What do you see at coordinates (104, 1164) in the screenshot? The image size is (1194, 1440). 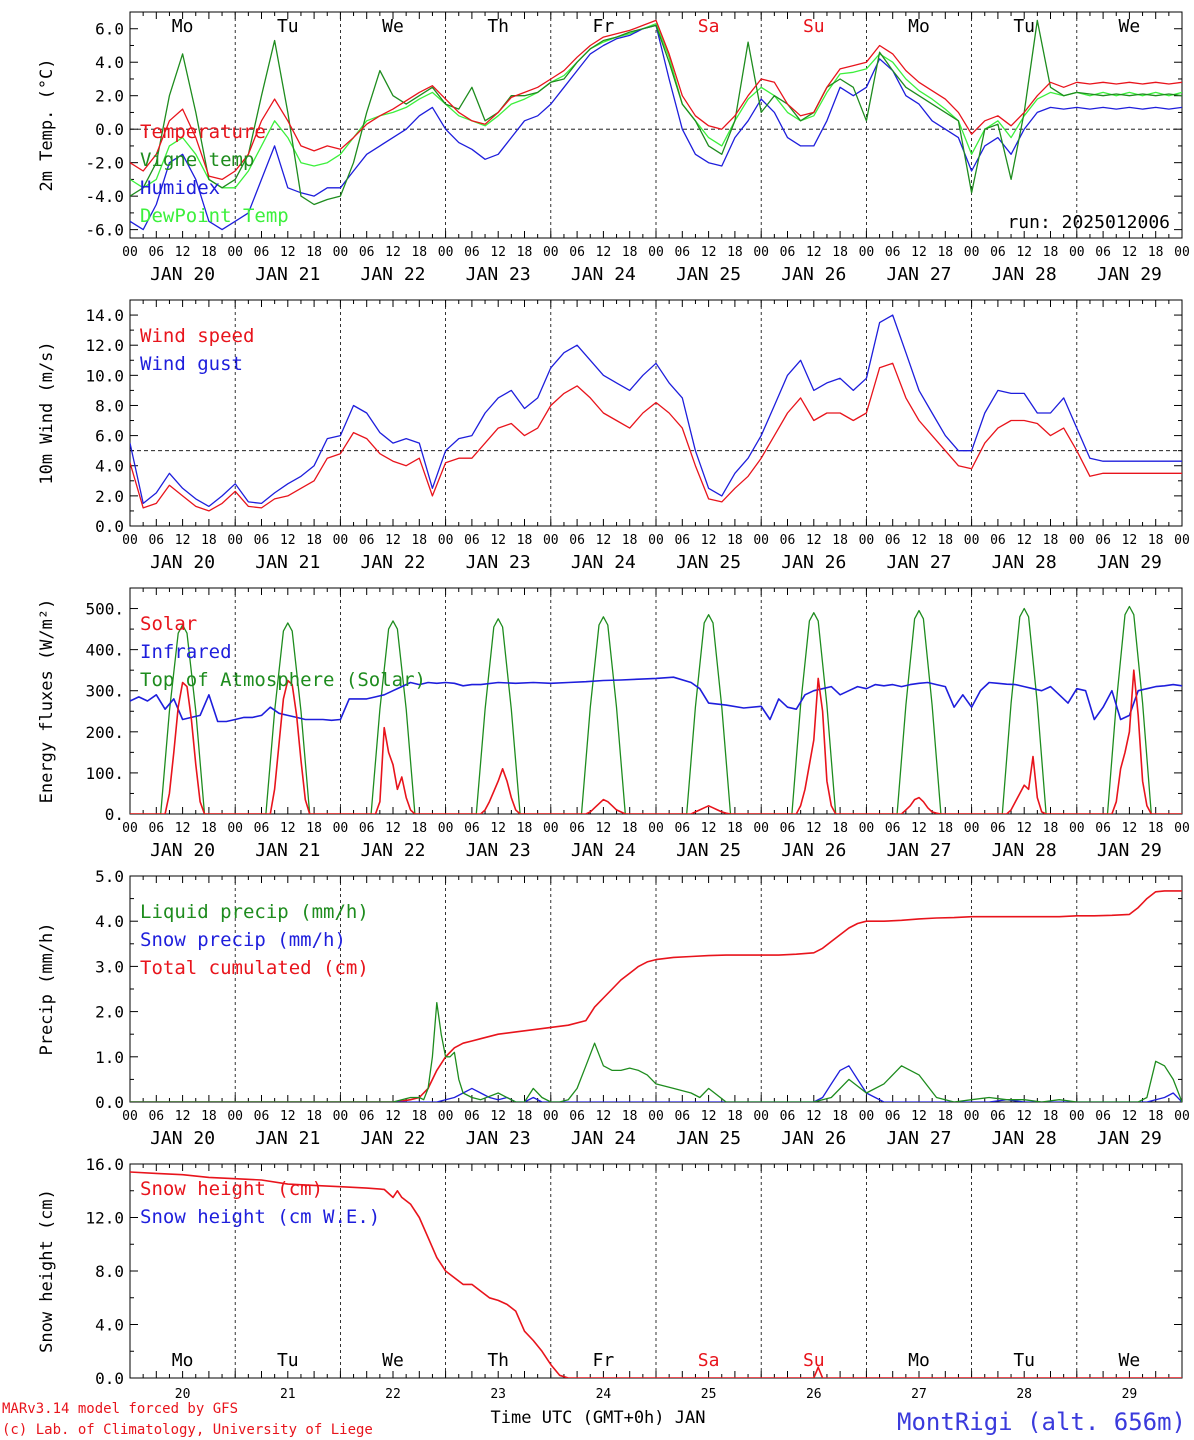 I see `y-tick-label: 16.0` at bounding box center [104, 1164].